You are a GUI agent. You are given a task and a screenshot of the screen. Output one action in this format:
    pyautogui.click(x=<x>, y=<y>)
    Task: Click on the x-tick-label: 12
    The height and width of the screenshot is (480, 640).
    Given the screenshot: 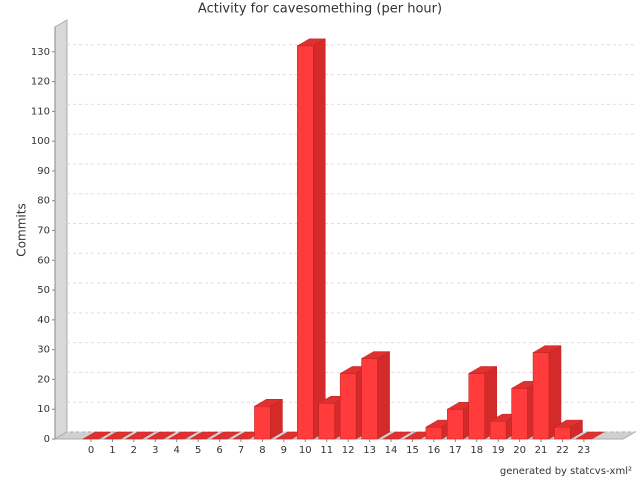 What is the action you would take?
    pyautogui.click(x=348, y=450)
    